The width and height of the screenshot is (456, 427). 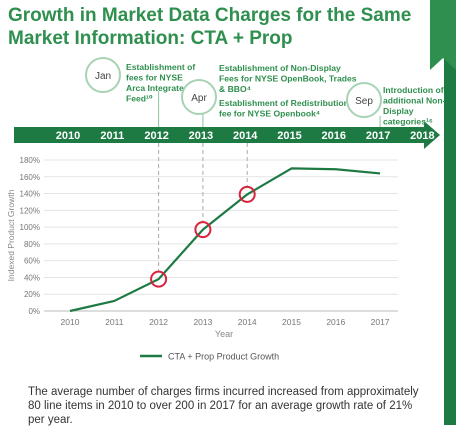 I want to click on timeline-event-text: Establishment of Redistribution, so click(x=284, y=103).